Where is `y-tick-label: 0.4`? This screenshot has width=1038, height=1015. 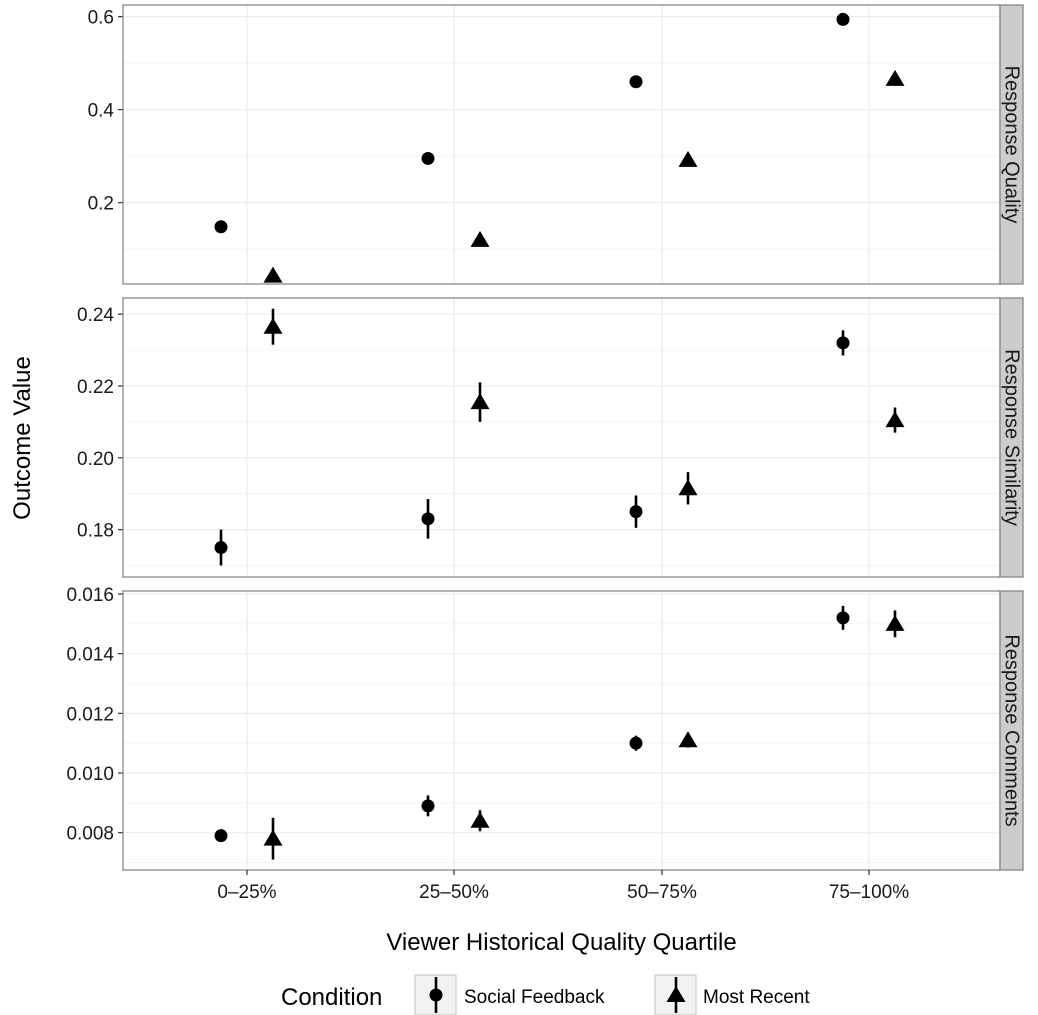
y-tick-label: 0.4 is located at coordinates (101, 111).